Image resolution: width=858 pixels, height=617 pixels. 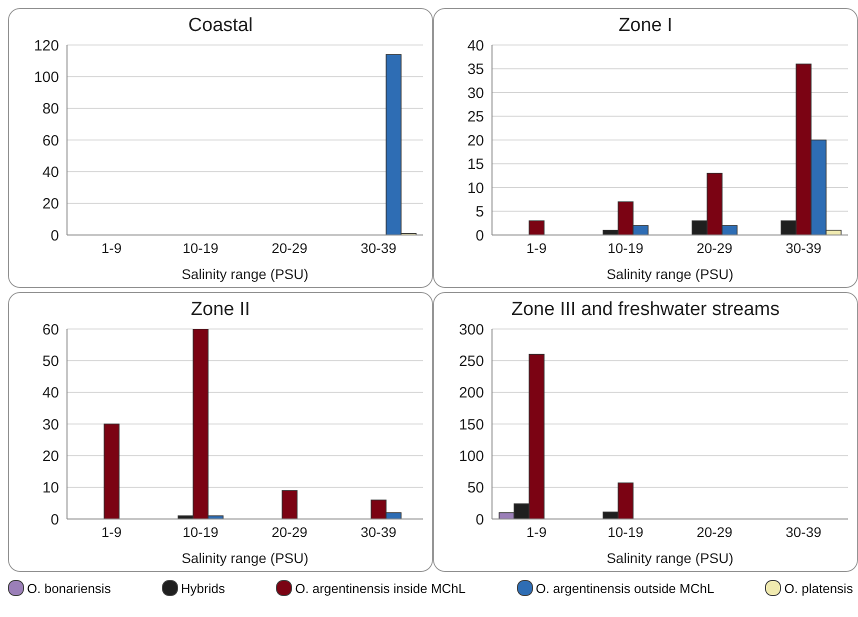 I want to click on legend-label: O. bonariensis, so click(x=69, y=588).